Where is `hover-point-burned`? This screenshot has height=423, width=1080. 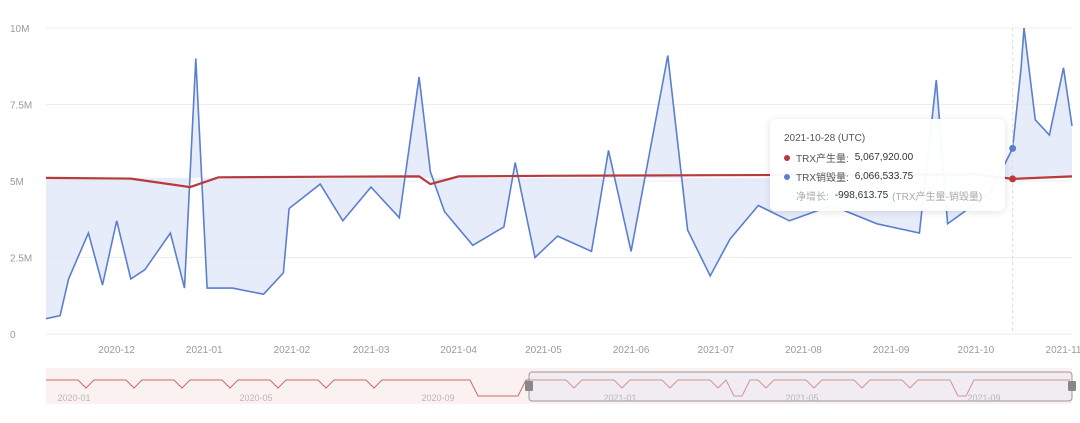 hover-point-burned is located at coordinates (1013, 148).